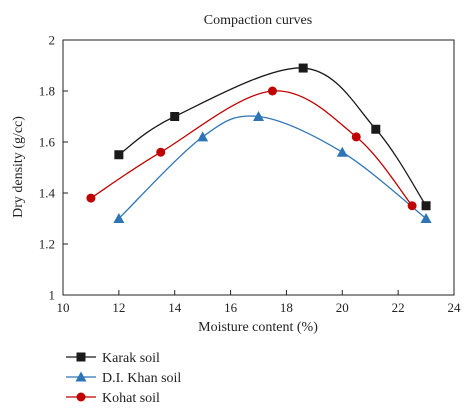  What do you see at coordinates (47, 193) in the screenshot?
I see `y-tick-label: 1.4` at bounding box center [47, 193].